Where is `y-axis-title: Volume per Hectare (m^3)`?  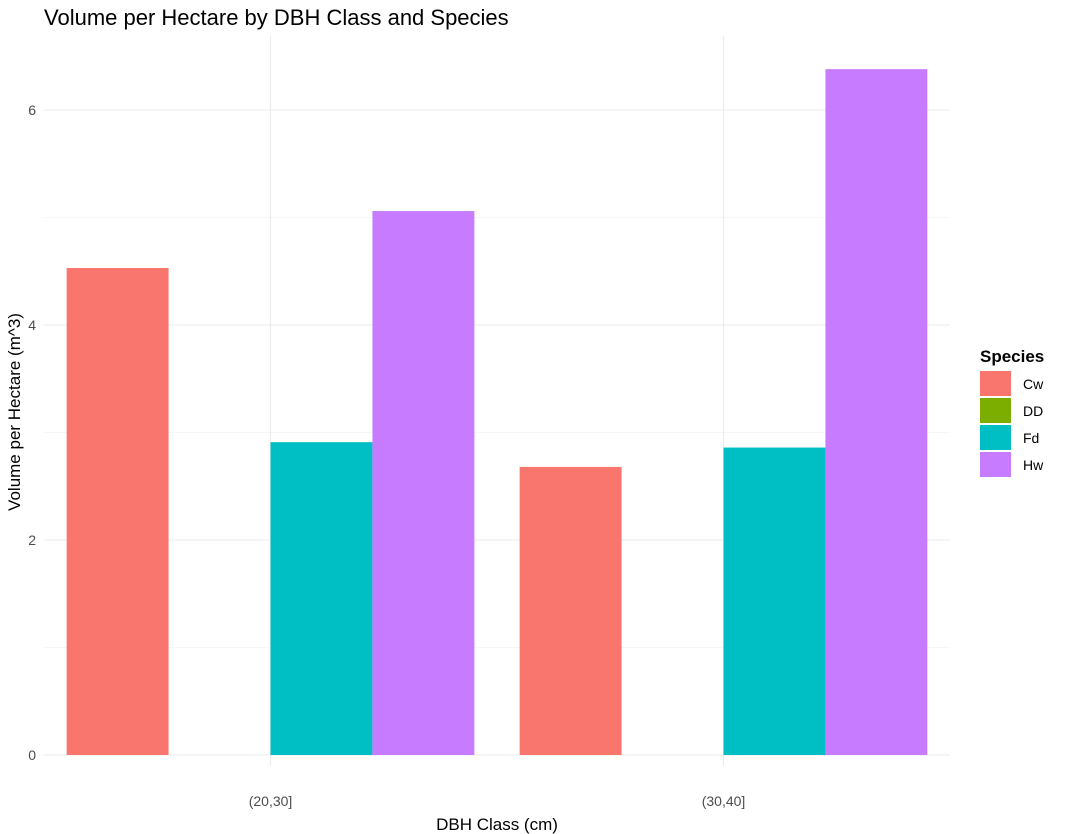
y-axis-title: Volume per Hectare (m^3) is located at coordinates (14, 412).